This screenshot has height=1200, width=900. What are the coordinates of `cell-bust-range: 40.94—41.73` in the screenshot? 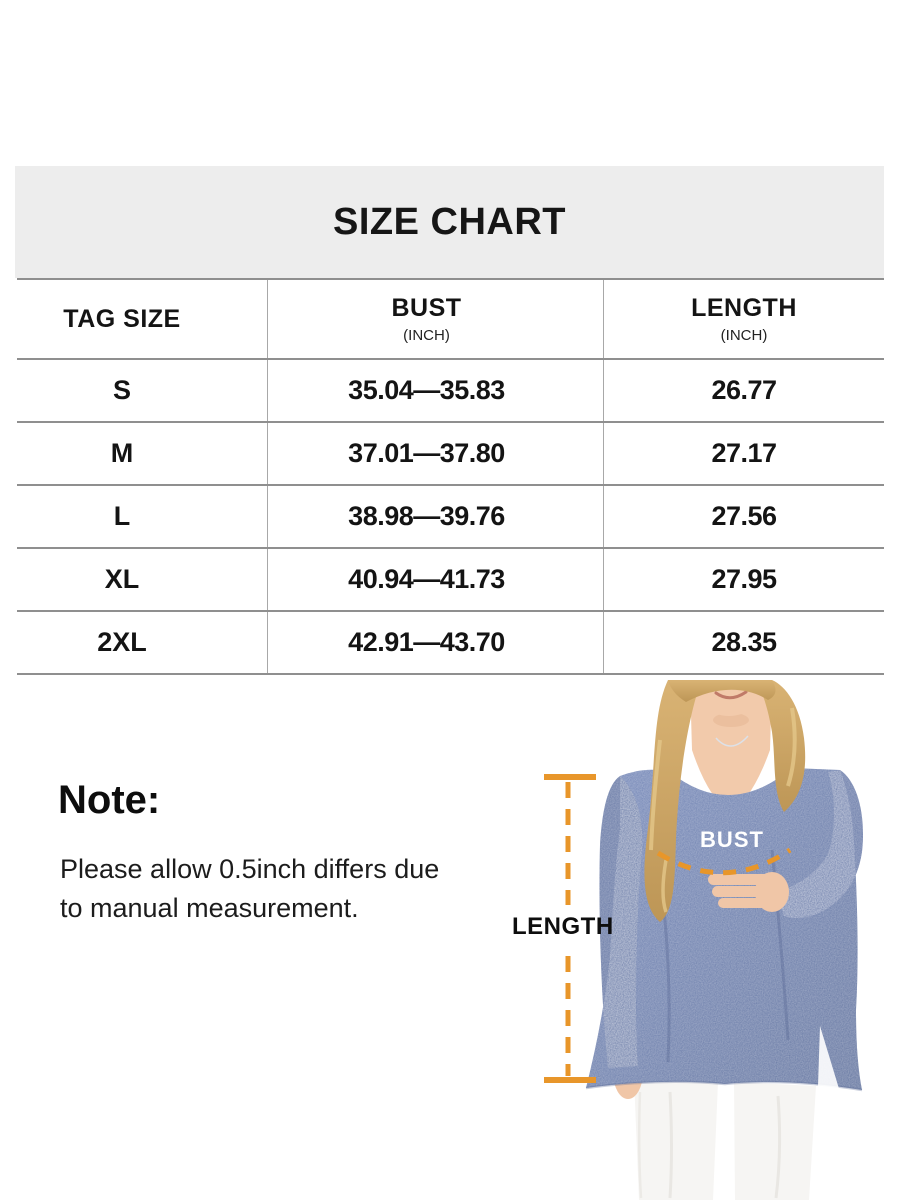 It's located at (436, 579).